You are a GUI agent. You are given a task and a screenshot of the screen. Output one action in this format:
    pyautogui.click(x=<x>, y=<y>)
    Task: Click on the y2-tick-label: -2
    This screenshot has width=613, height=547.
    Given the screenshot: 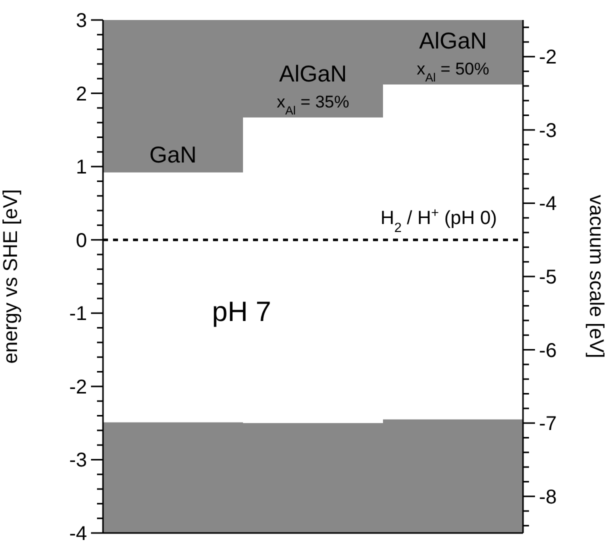 What is the action you would take?
    pyautogui.click(x=548, y=57)
    